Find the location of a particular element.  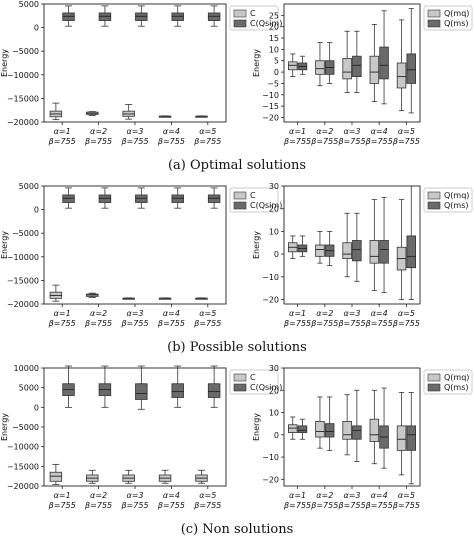

y-tick-label: −20 is located at coordinates (270, 299).